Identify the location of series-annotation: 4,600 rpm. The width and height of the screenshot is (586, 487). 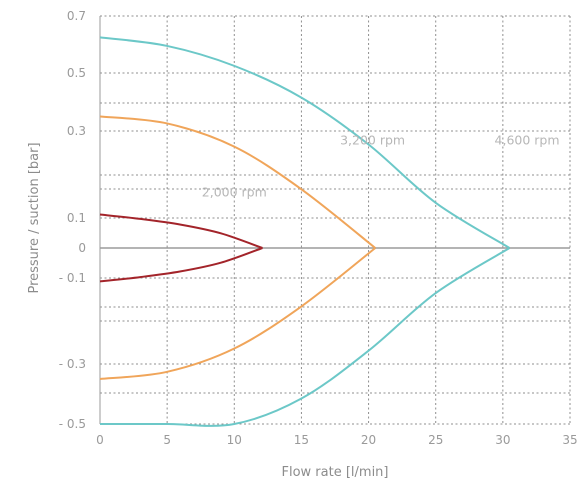
(527, 139).